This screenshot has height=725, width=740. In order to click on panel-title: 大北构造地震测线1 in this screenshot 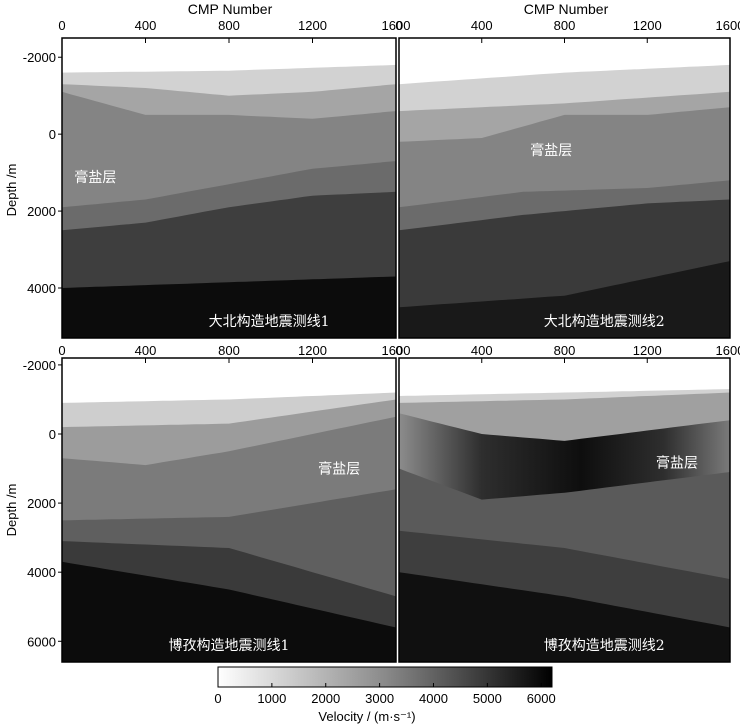, I will do `click(269, 322)`.